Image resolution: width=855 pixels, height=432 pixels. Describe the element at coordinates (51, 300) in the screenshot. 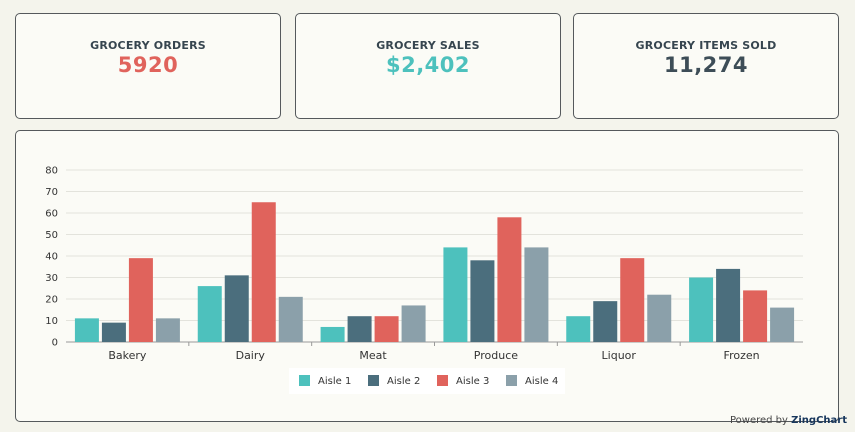

I see `y-tick-label: 20` at that location.